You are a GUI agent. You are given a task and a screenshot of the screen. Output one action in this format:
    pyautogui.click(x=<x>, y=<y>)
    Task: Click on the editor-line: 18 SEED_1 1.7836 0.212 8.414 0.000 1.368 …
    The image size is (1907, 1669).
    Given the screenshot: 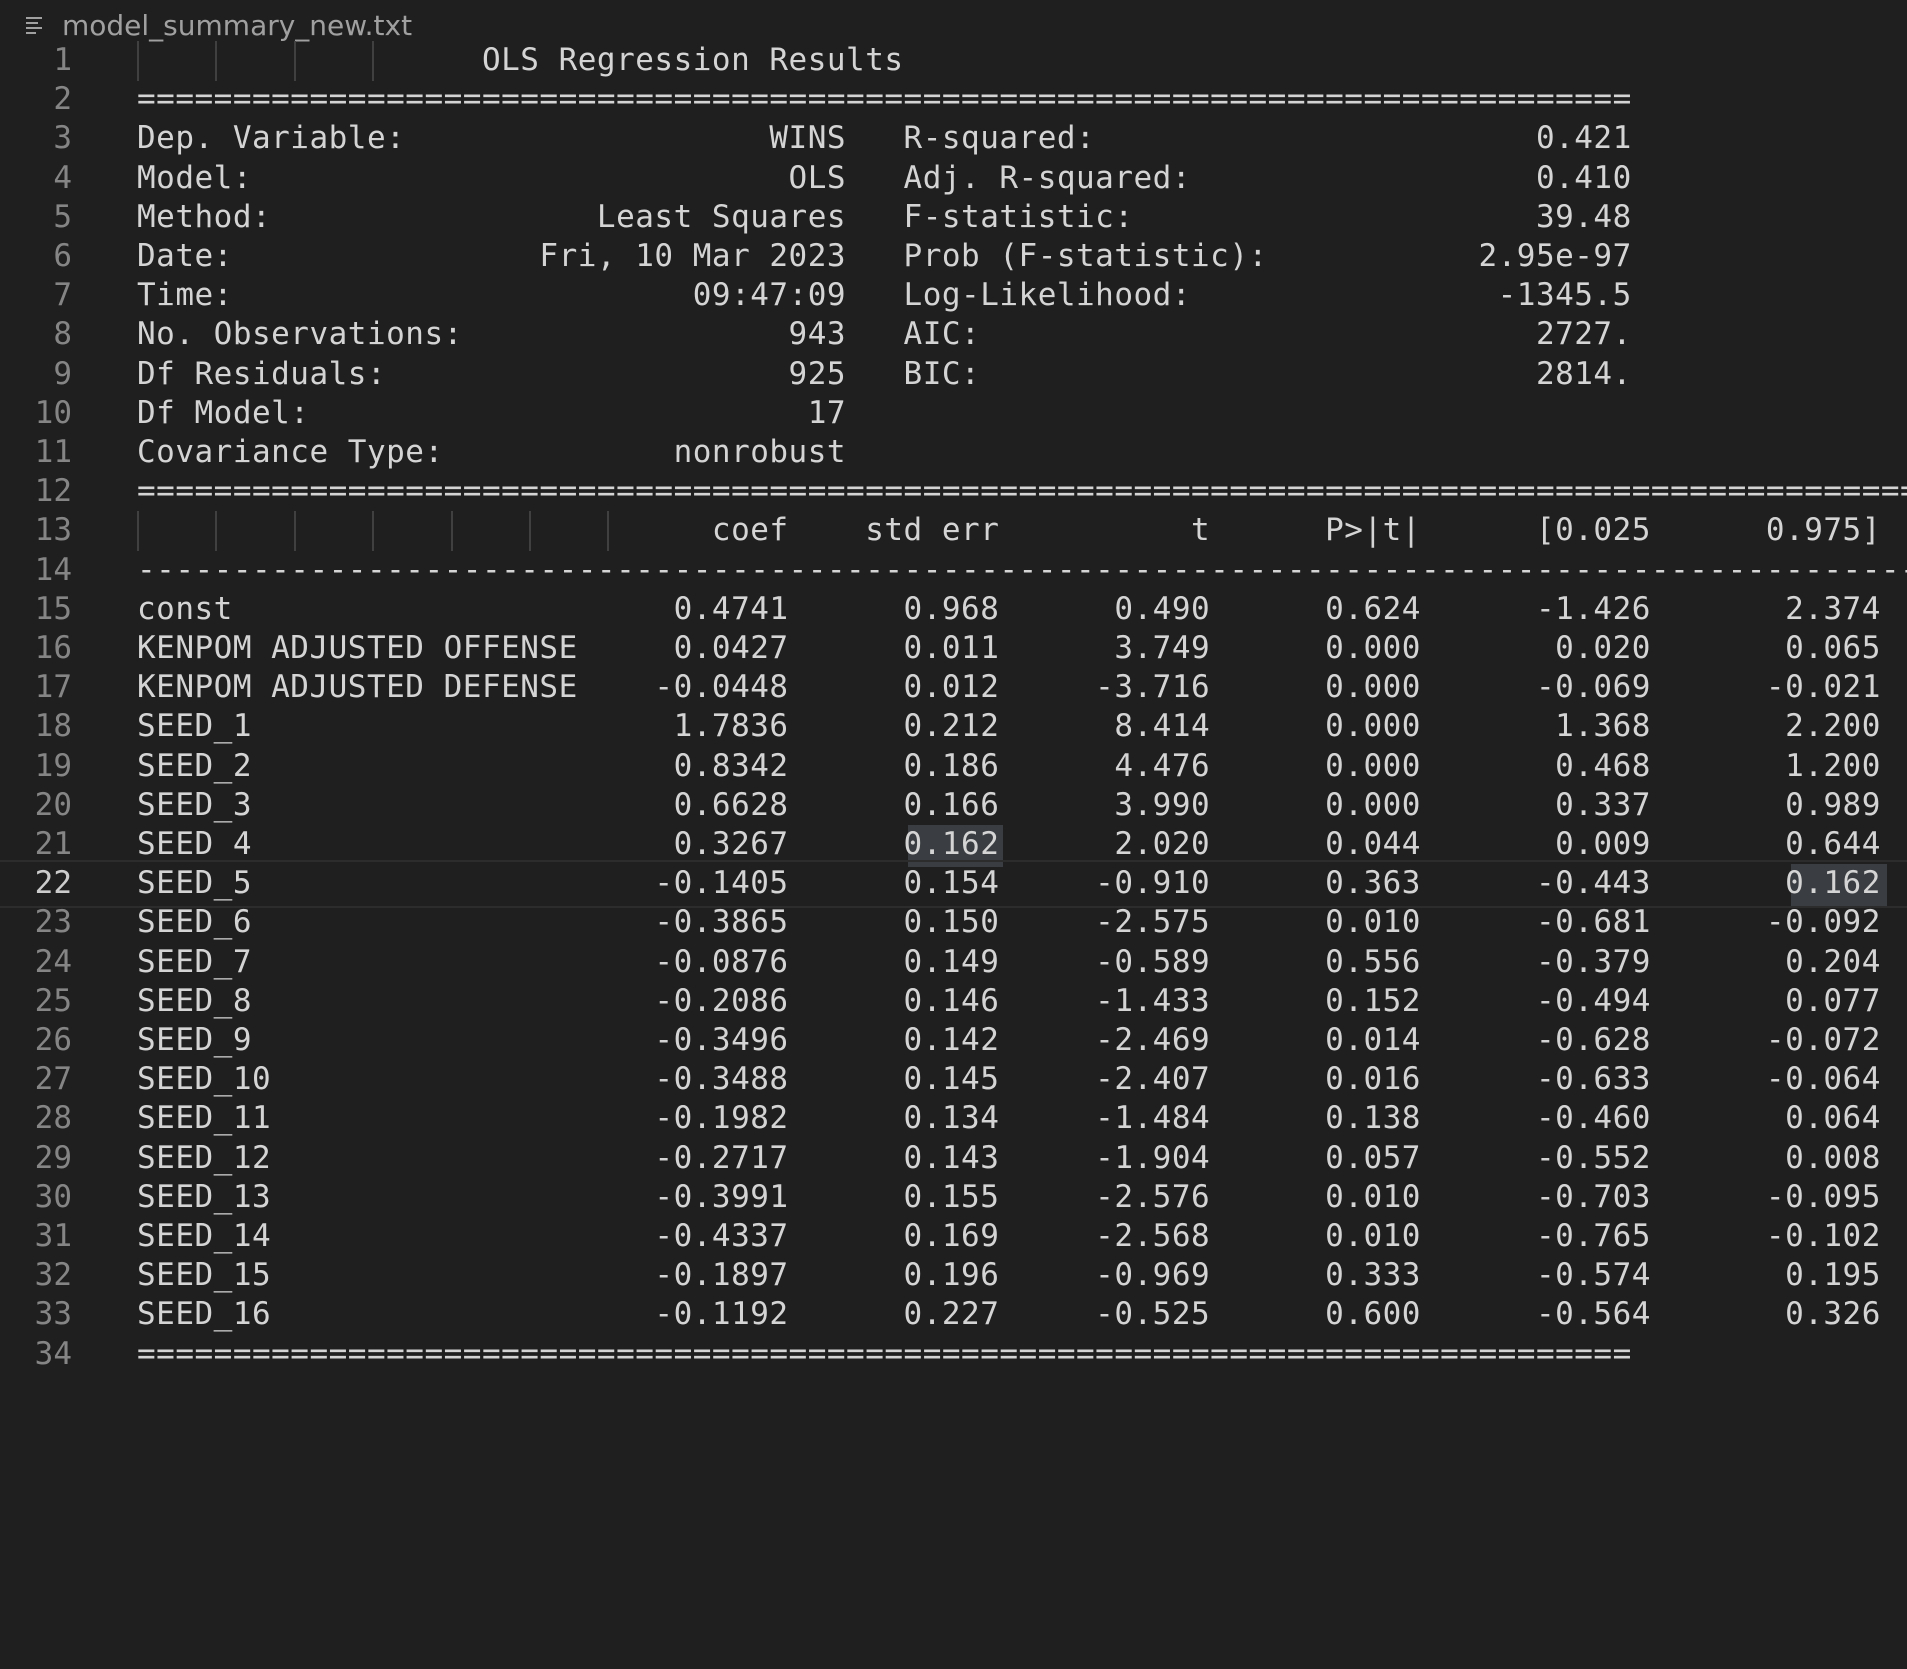 What is the action you would take?
    pyautogui.click(x=953, y=727)
    